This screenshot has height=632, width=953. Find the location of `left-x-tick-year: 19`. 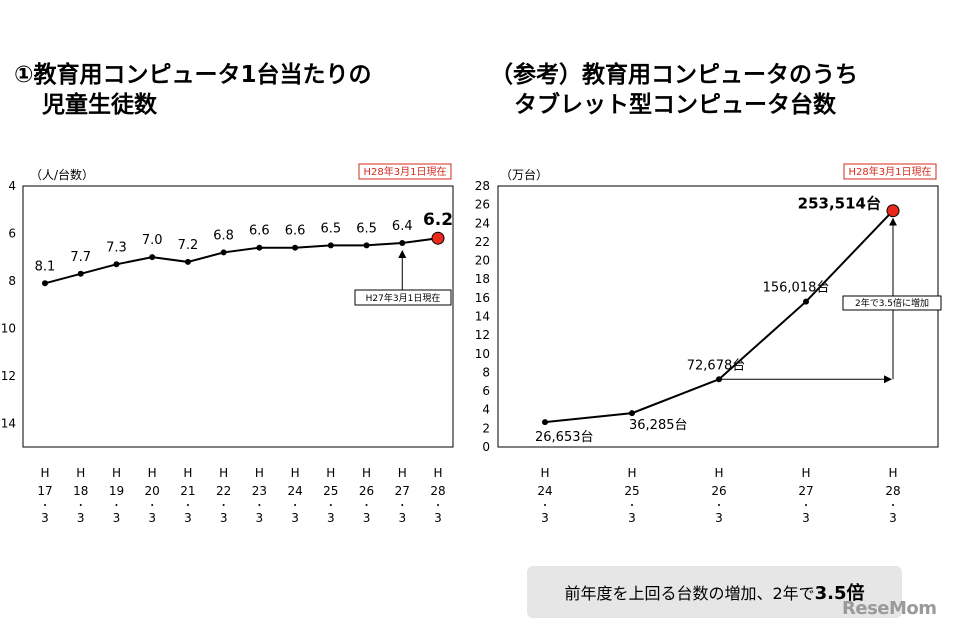

left-x-tick-year: 19 is located at coordinates (116, 491).